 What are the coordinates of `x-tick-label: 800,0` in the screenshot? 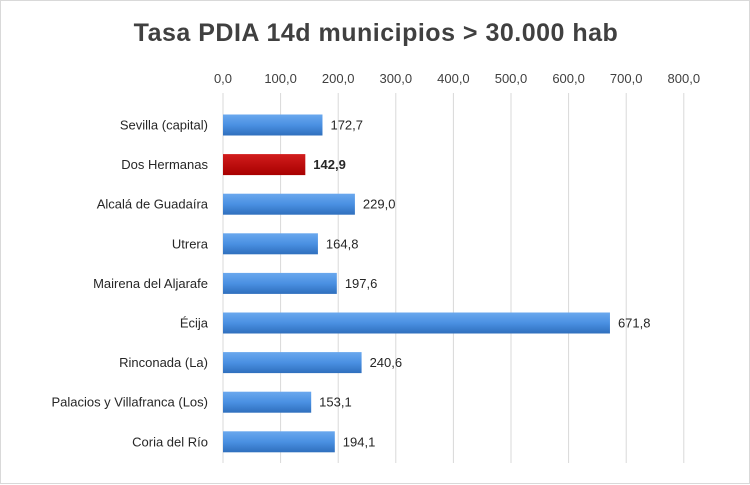 It's located at (684, 78).